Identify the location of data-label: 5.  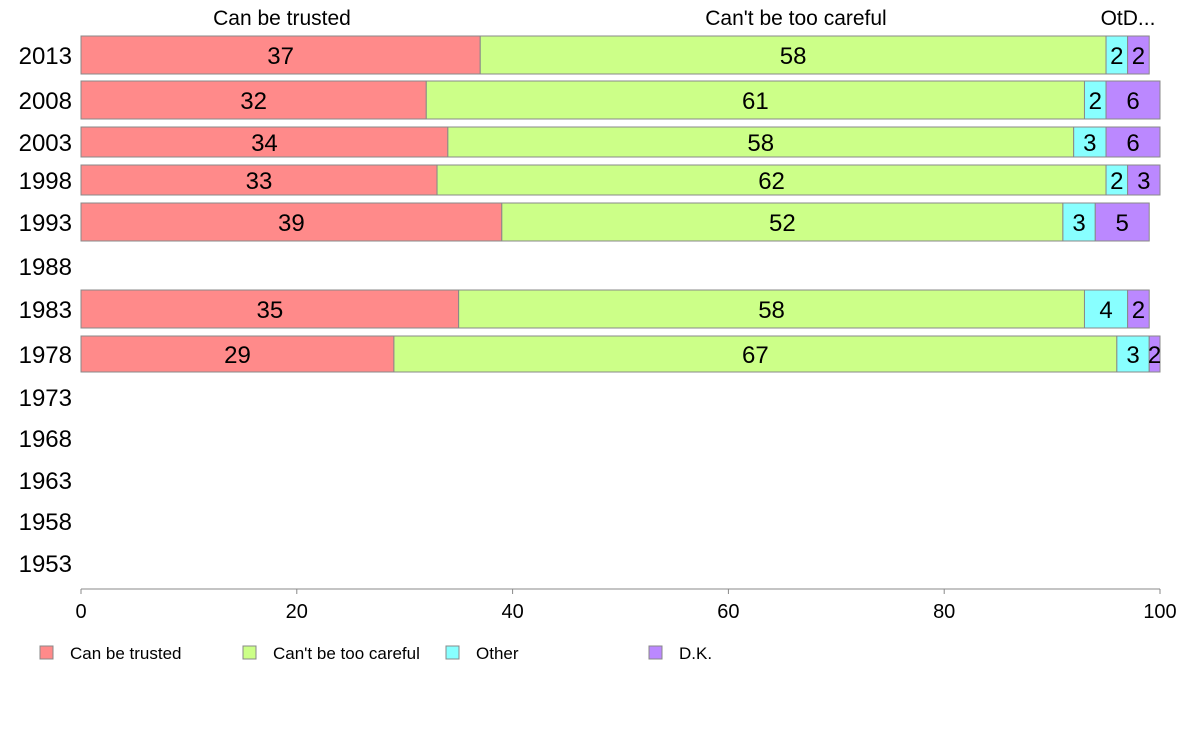
(1122, 223).